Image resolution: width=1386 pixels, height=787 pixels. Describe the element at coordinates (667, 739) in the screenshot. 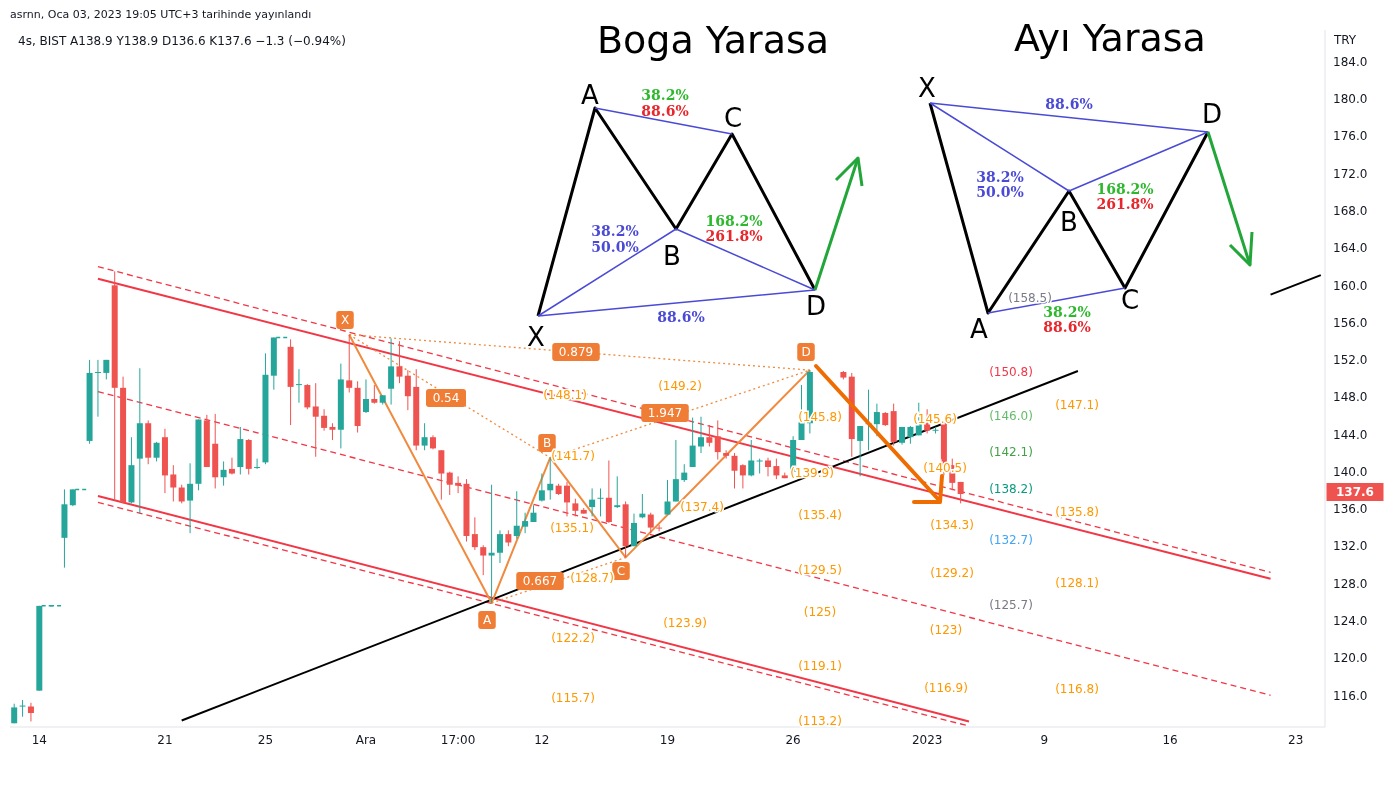

I see `x-tick-label: 19` at that location.